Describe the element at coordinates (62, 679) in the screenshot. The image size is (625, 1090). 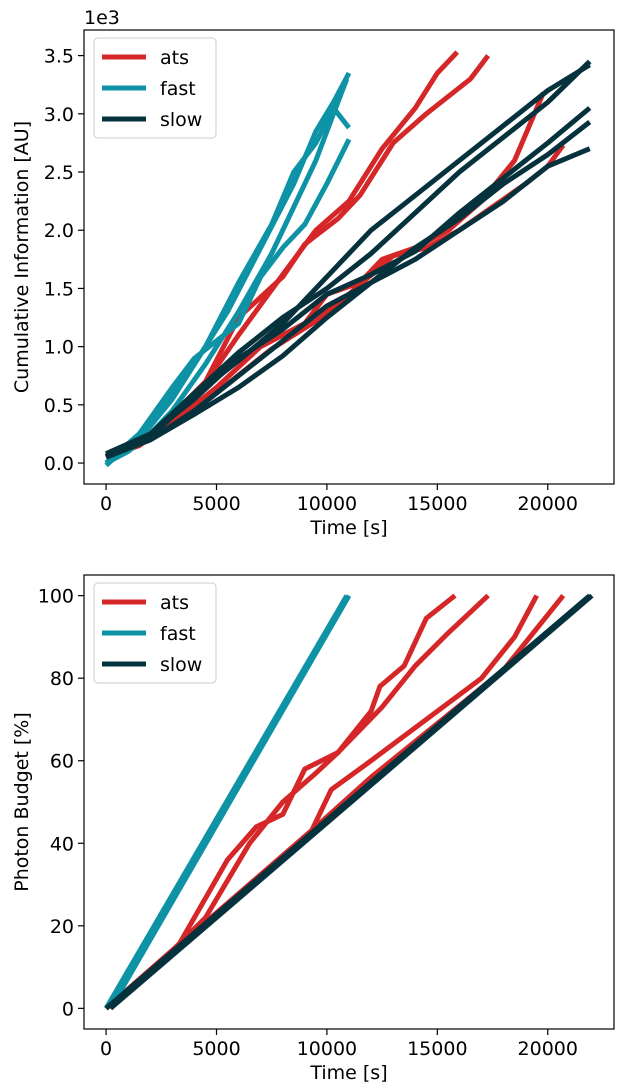
I see `y-tick-label: 80` at that location.